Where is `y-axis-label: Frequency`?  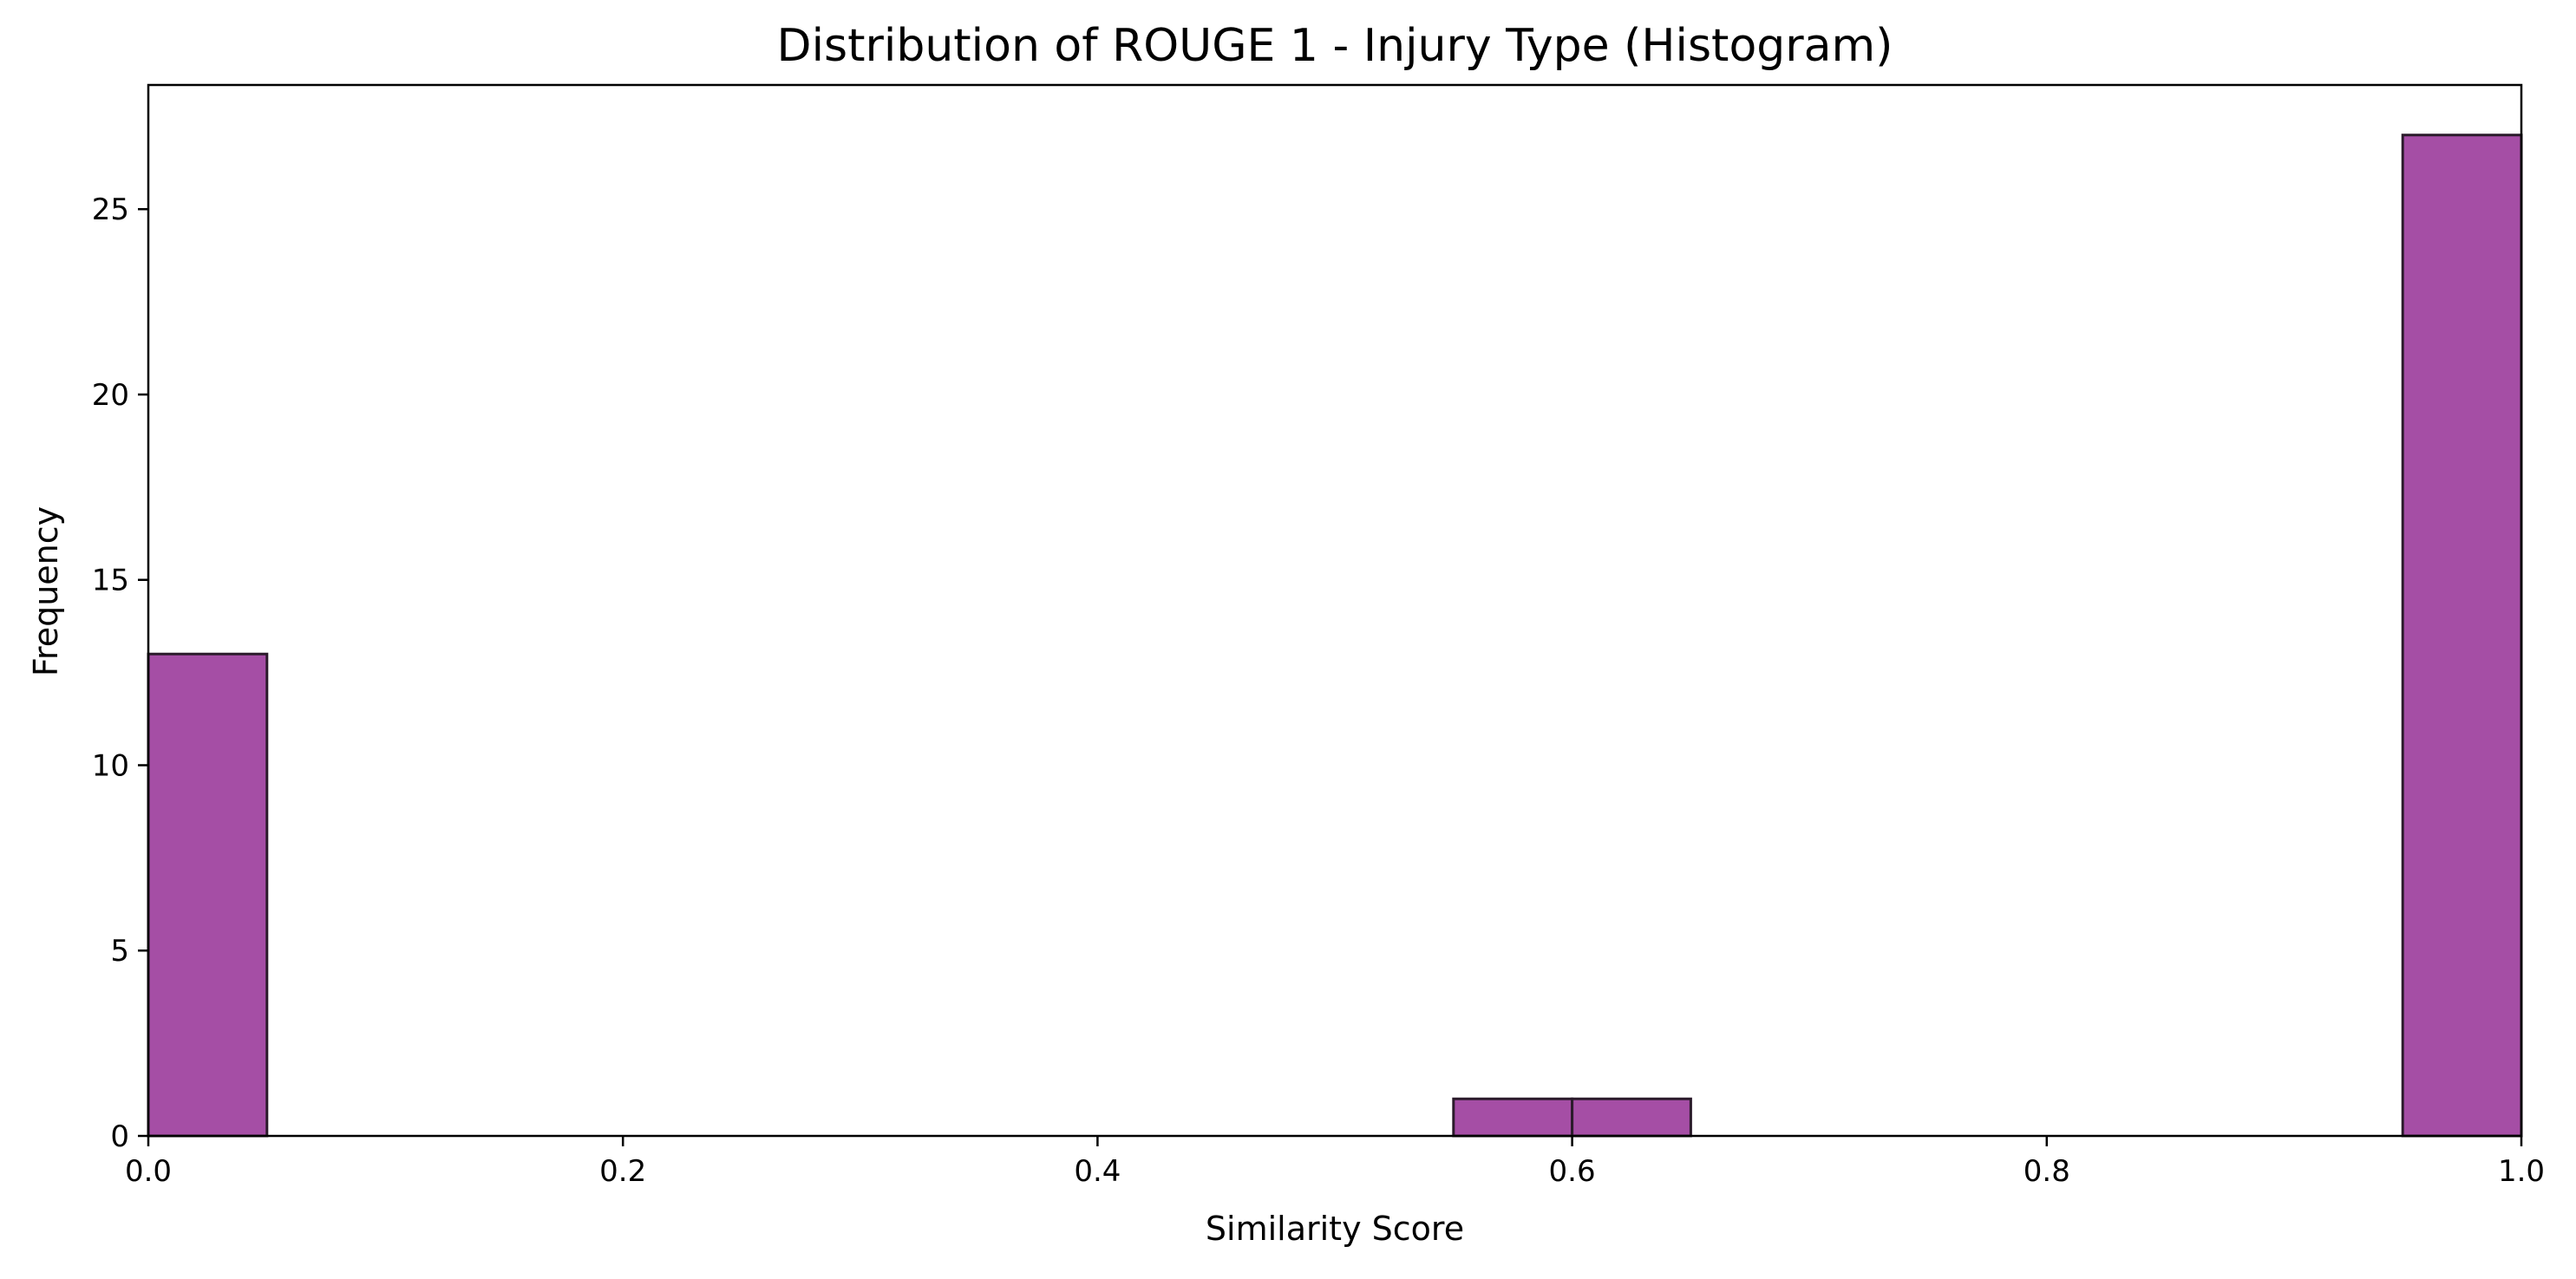 y-axis-label: Frequency is located at coordinates (46, 591).